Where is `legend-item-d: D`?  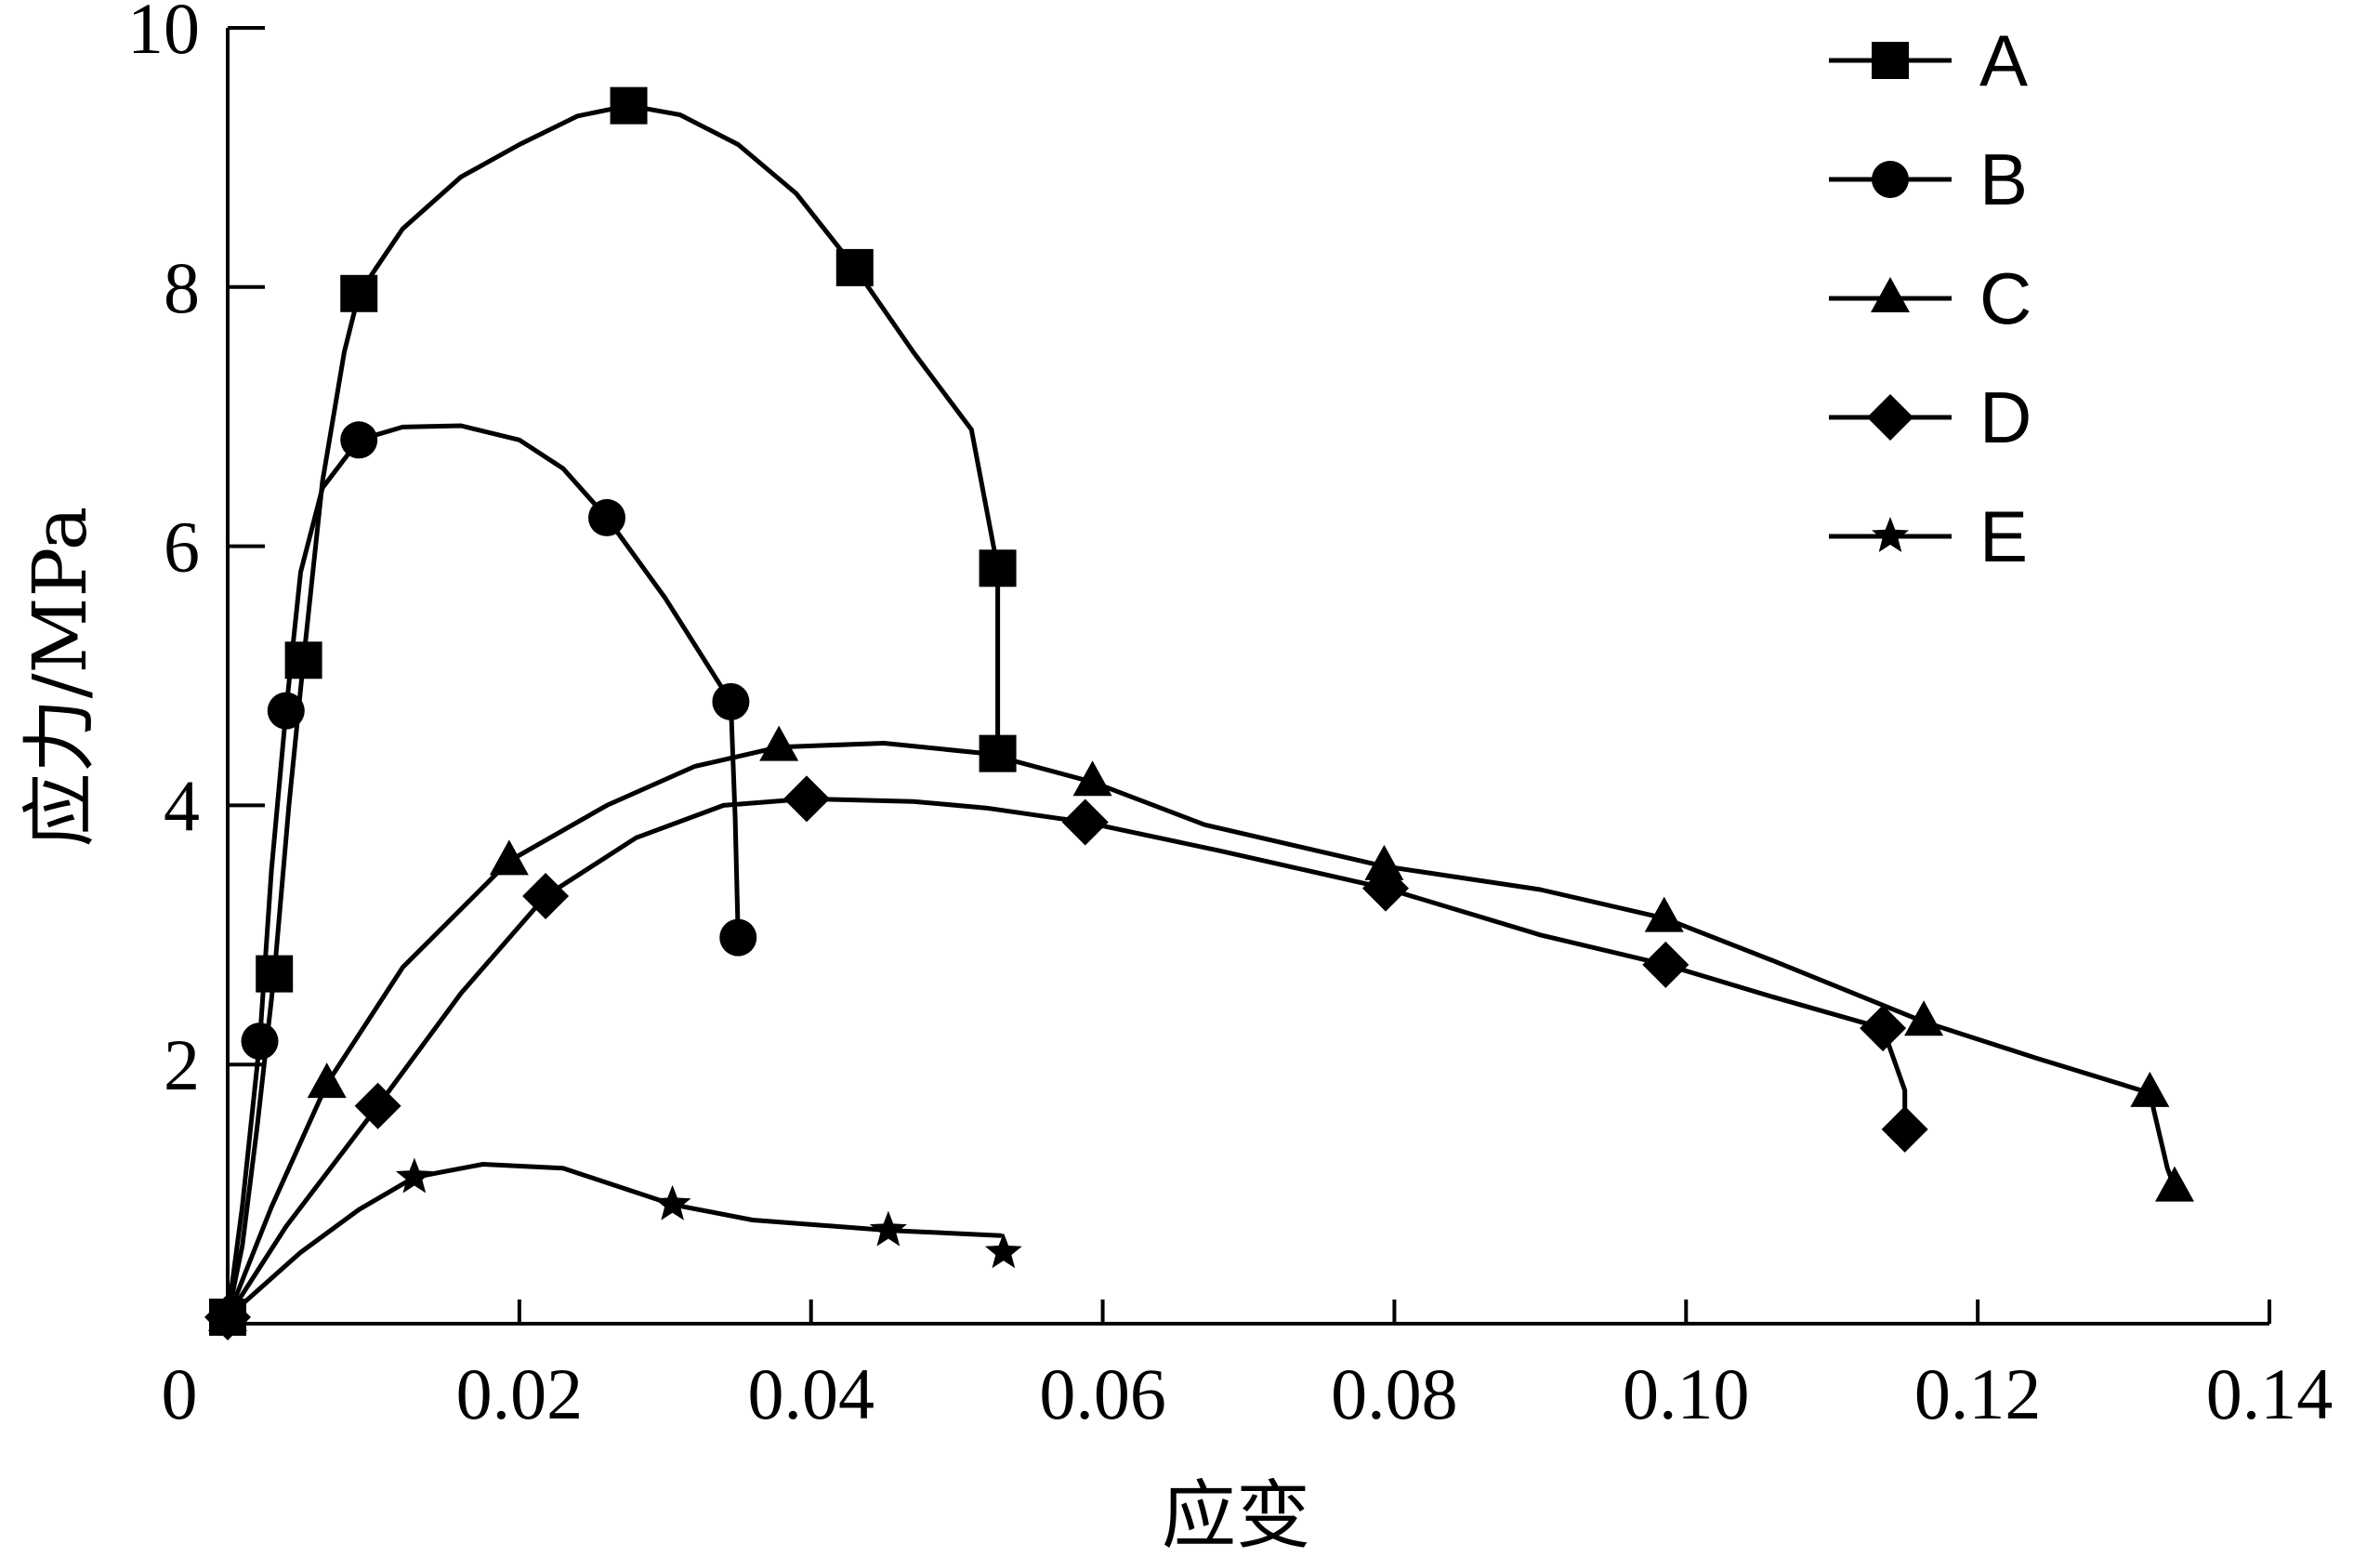 legend-item-d: D is located at coordinates (1931, 417).